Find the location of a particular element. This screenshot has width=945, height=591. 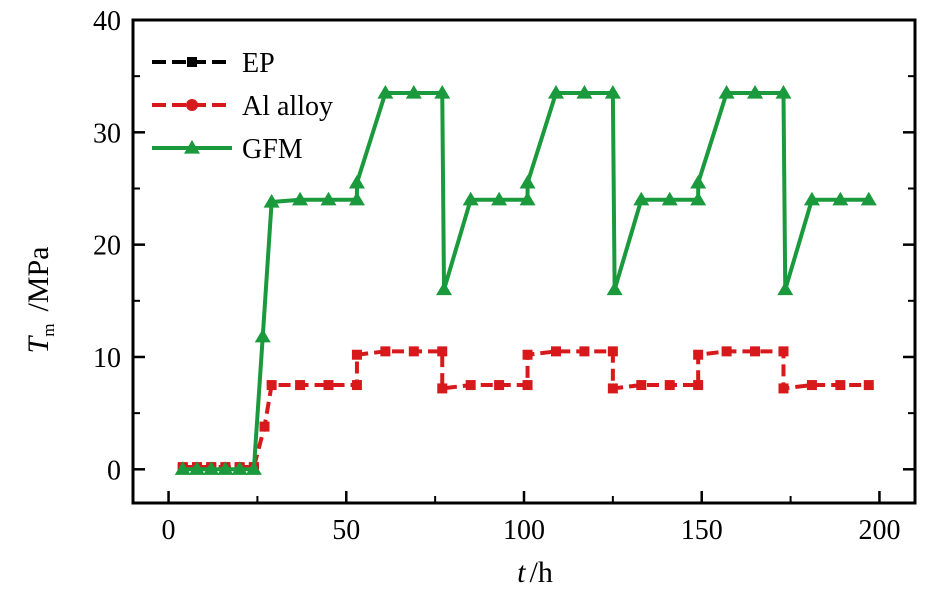

y-axis-sub: m is located at coordinates (48, 330).